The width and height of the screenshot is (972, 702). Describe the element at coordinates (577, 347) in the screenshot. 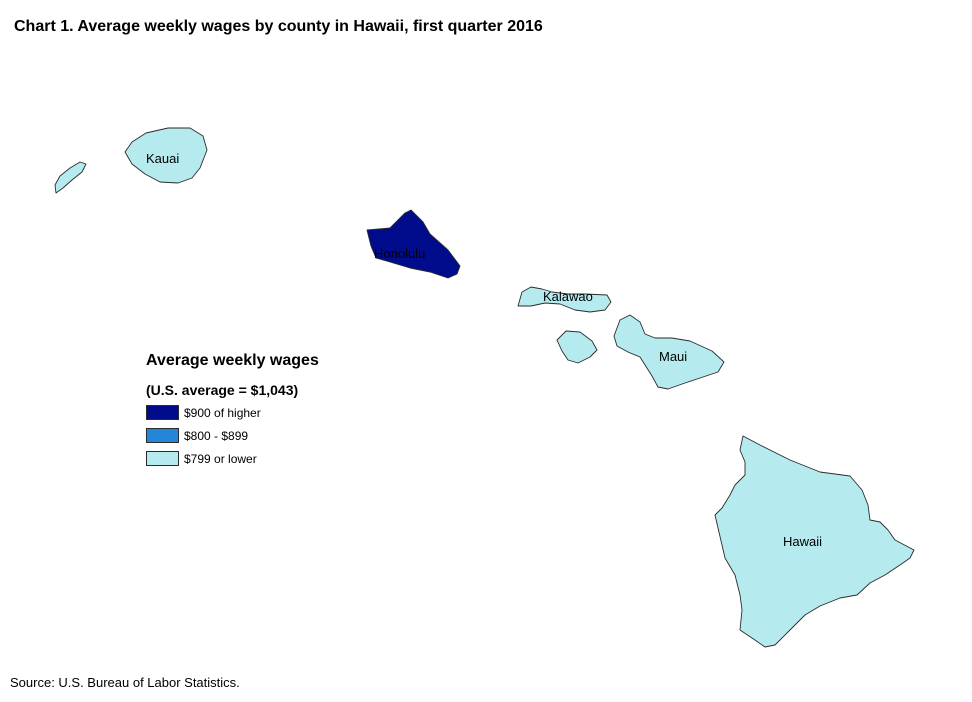

I see `lanai-island` at that location.